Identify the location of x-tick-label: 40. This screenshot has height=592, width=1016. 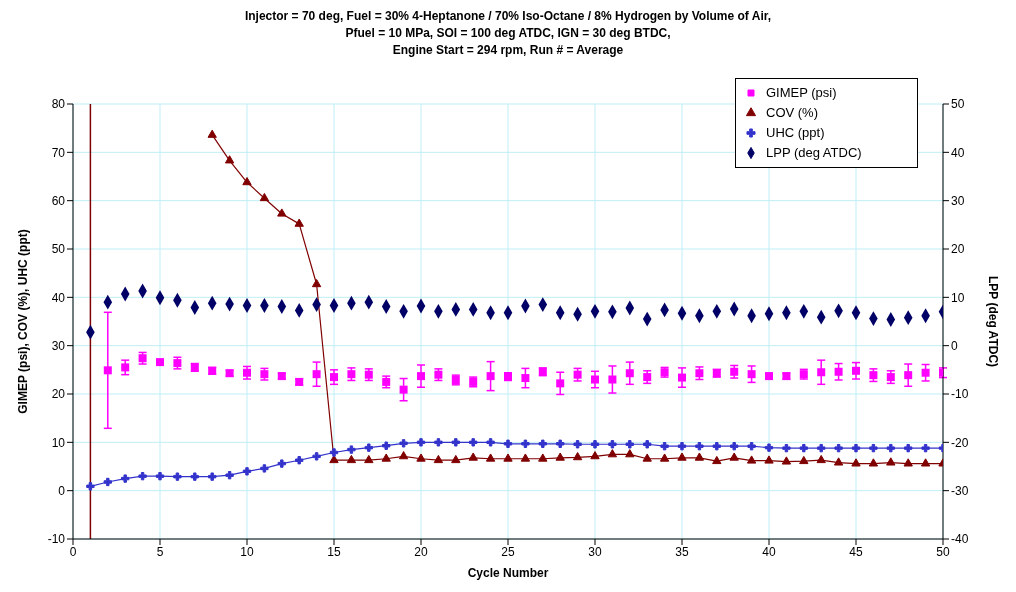
(769, 551).